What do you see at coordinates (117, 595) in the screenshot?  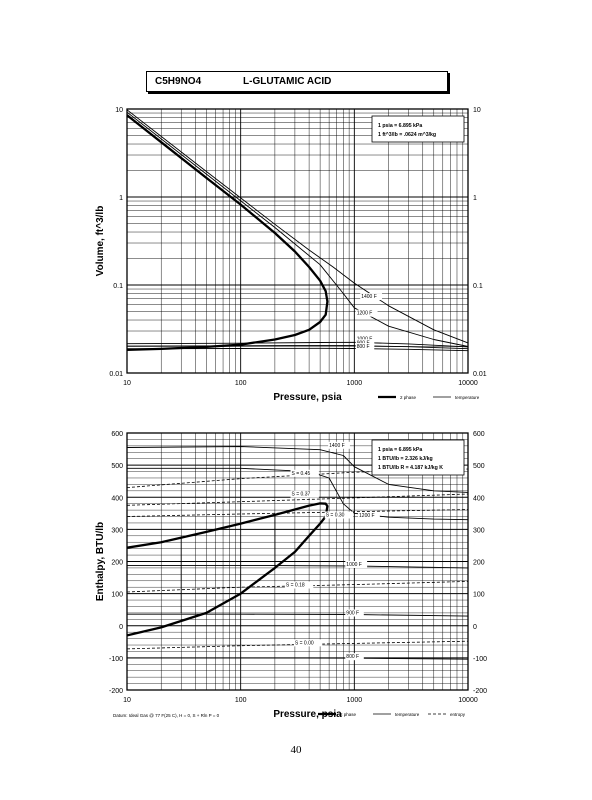 I see `y-tick-label: 100` at bounding box center [117, 595].